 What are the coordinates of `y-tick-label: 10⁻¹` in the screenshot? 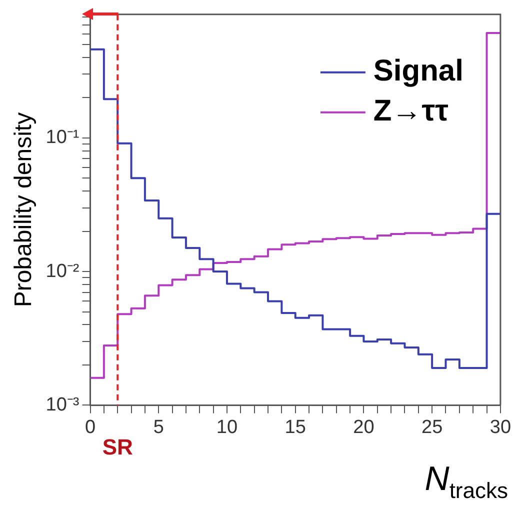 It's located at (63, 137).